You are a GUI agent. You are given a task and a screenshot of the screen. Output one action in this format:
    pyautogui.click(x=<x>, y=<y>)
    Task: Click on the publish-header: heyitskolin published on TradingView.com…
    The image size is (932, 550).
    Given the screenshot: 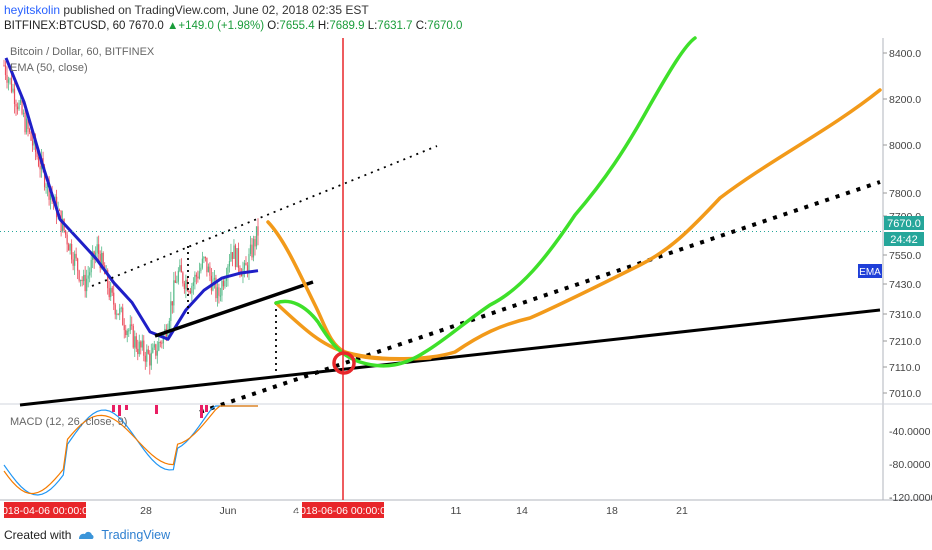 What is the action you would take?
    pyautogui.click(x=186, y=10)
    